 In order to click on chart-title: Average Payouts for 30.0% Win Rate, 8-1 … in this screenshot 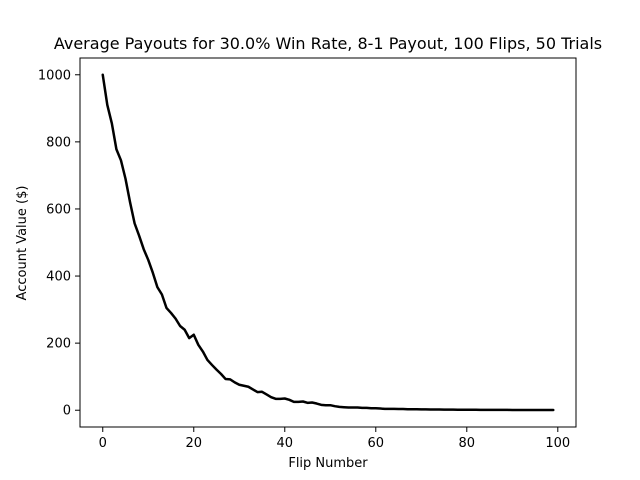, I will do `click(328, 43)`.